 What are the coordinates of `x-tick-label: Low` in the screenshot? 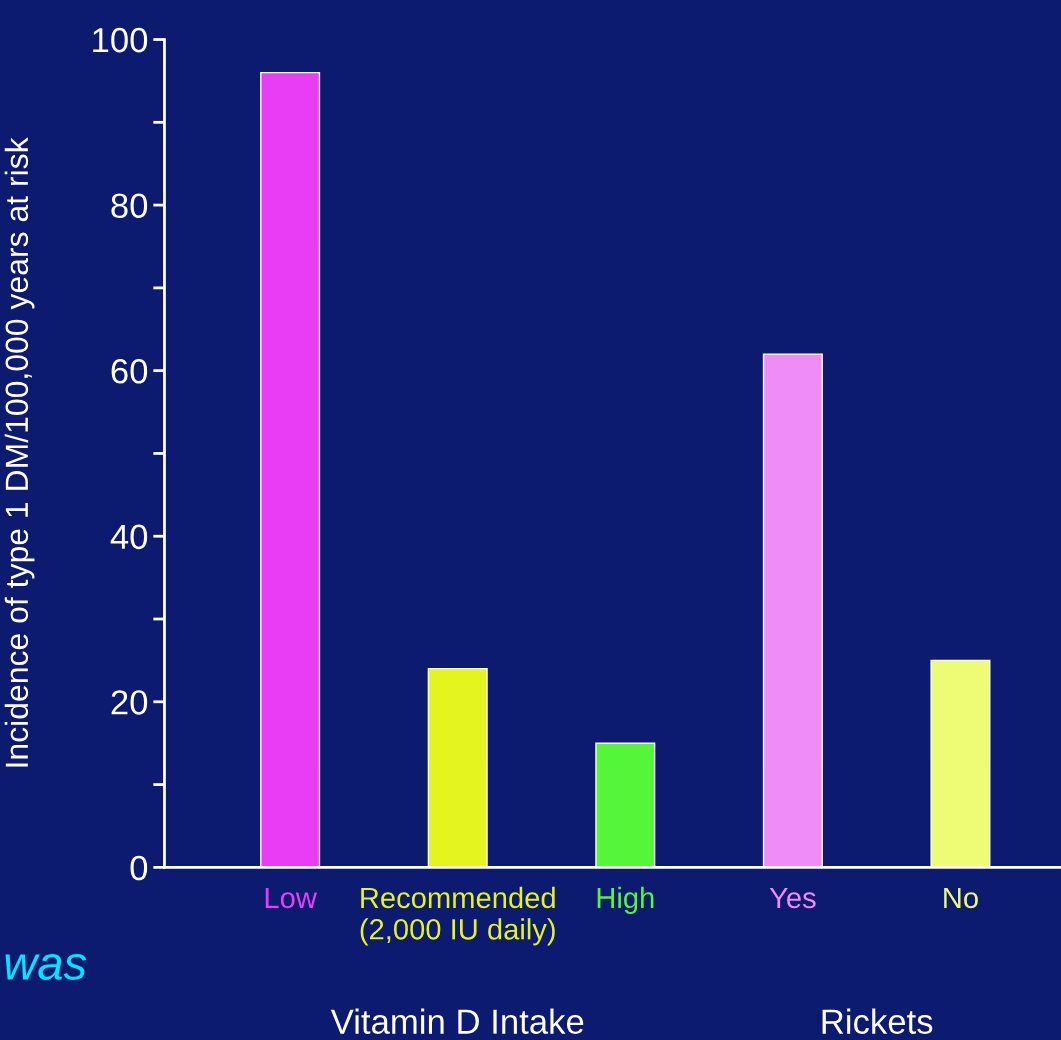 It's located at (291, 898).